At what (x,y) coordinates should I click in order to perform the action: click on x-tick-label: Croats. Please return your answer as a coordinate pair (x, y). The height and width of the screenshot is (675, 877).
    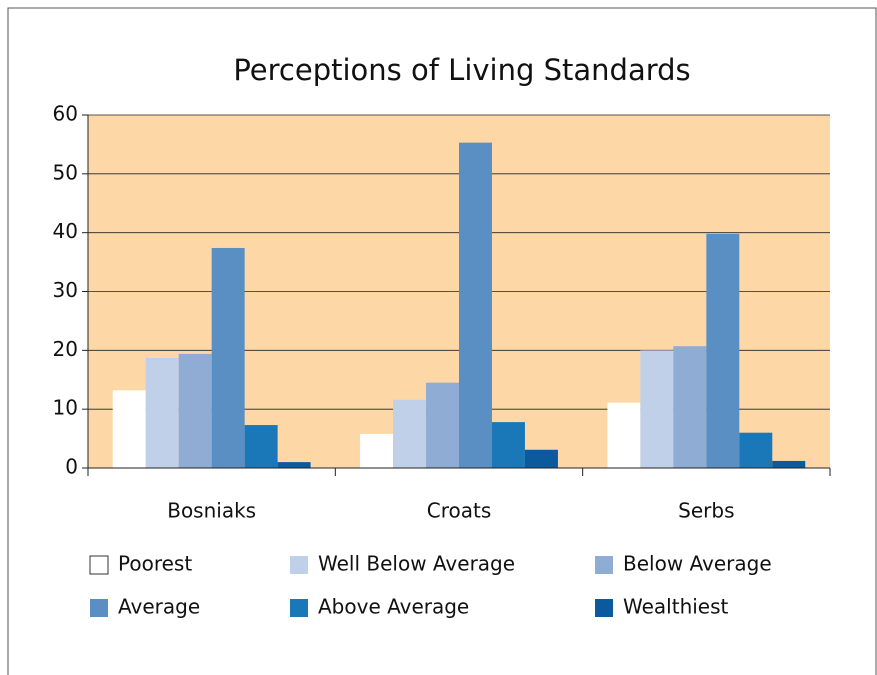
    Looking at the image, I should click on (459, 511).